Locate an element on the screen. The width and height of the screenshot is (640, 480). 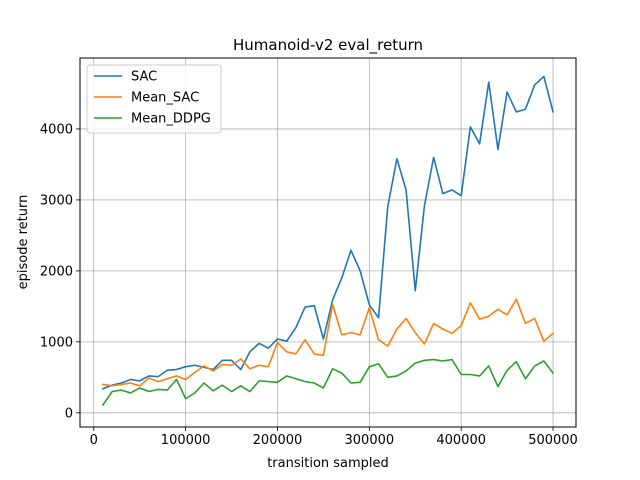
x-tick-label: 300000 is located at coordinates (370, 440).